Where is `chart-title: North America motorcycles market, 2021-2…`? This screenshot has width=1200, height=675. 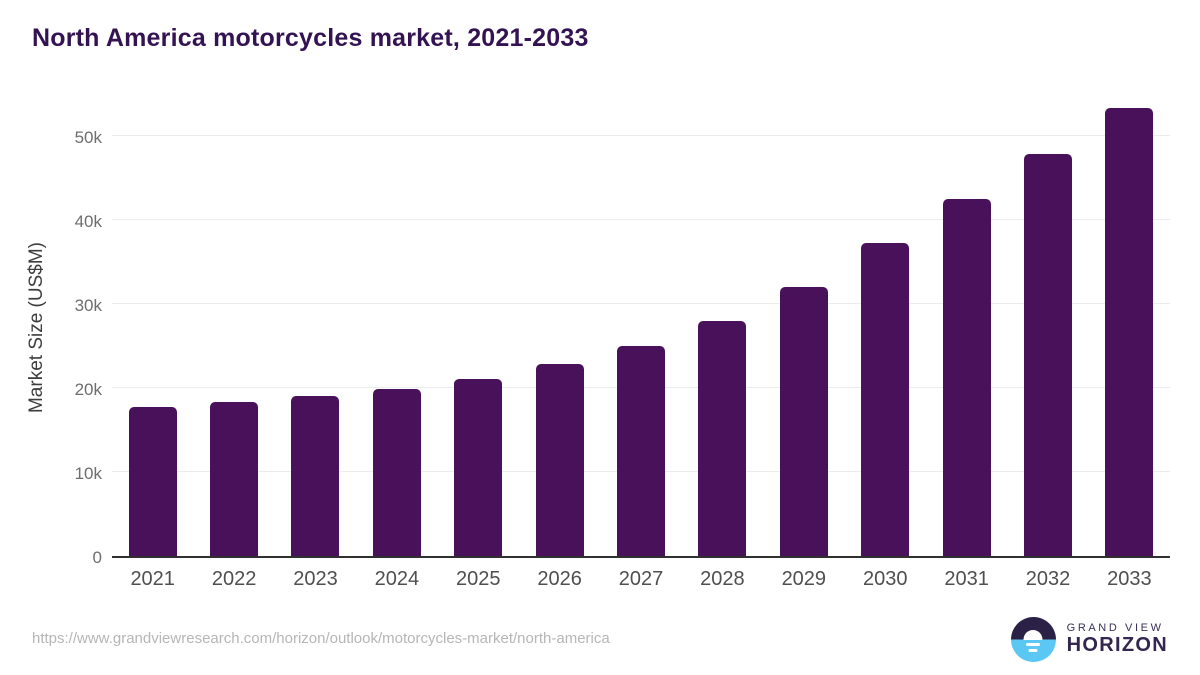 chart-title: North America motorcycles market, 2021-2… is located at coordinates (310, 38).